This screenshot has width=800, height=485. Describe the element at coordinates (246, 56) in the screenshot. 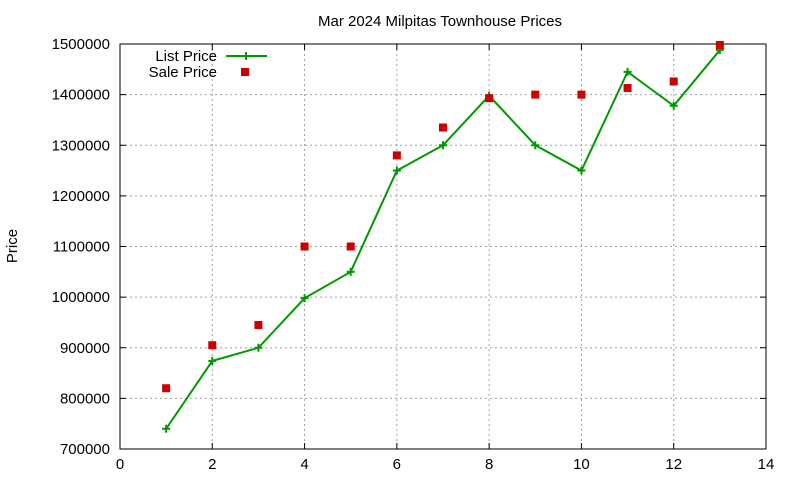

I see `legend-plus-marker` at that location.